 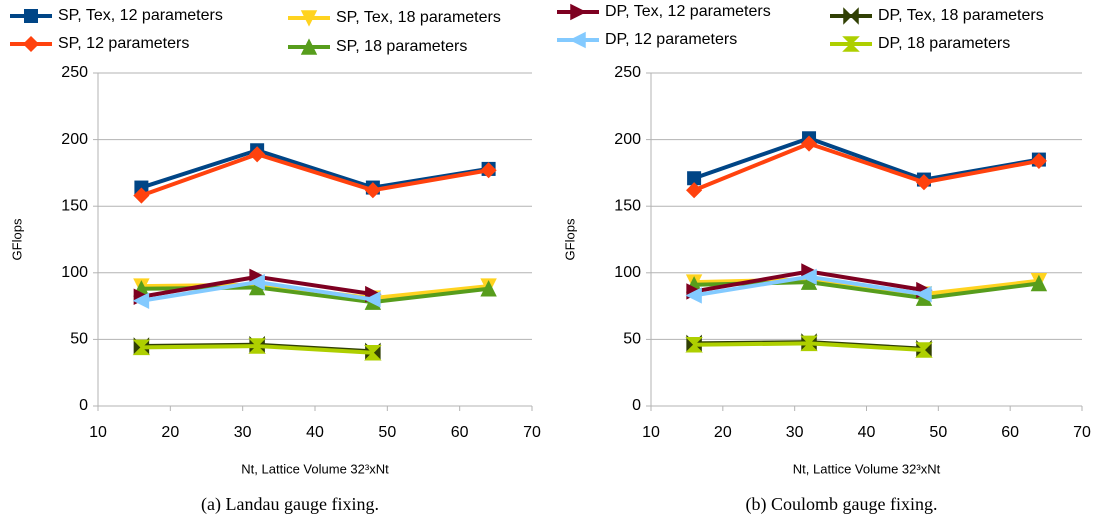 I want to click on legend-label: DP, 18 parameters, so click(x=944, y=43).